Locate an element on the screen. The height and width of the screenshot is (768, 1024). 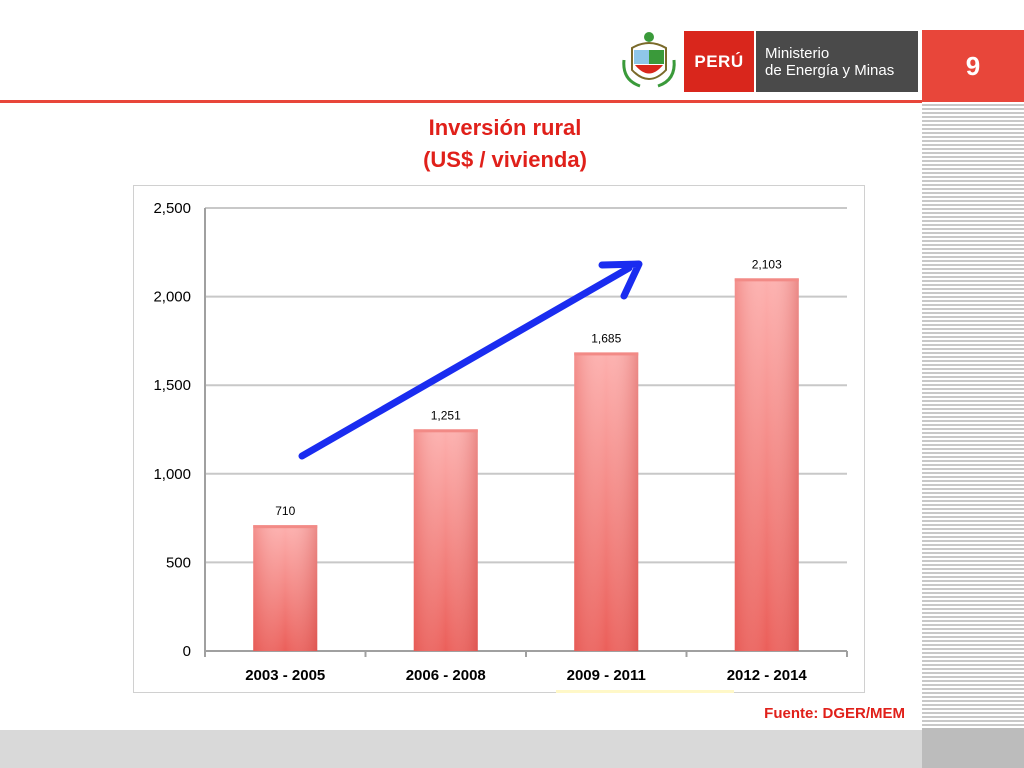
chart-title: Inversión rural (US$ / vivienda) is located at coordinates (505, 144).